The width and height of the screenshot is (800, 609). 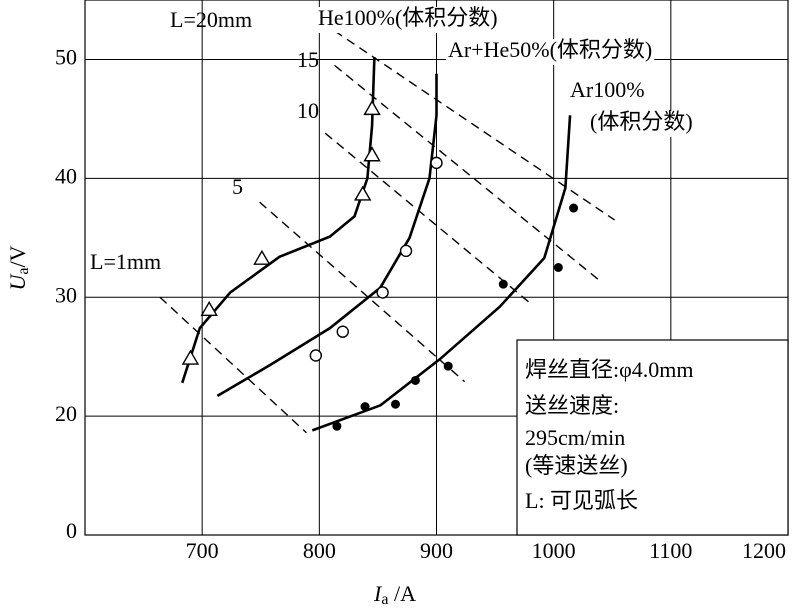 I want to click on y-tick-label: 0, so click(x=71, y=530).